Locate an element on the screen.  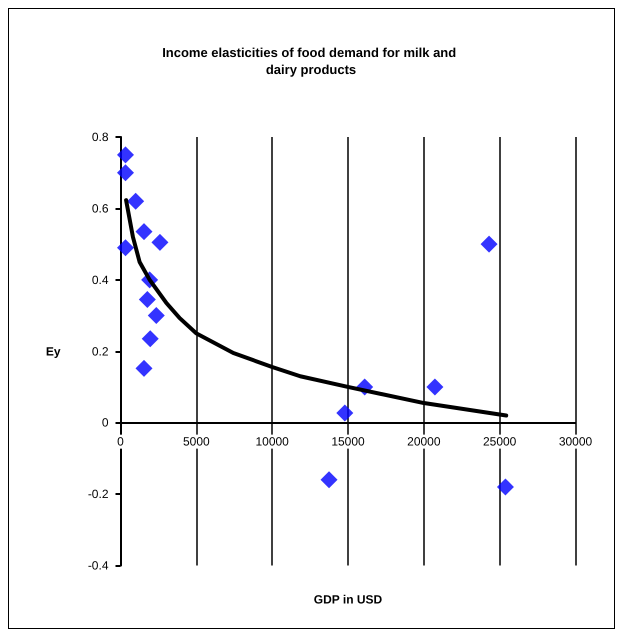
y-tick-label: -0.4 is located at coordinates (98, 565).